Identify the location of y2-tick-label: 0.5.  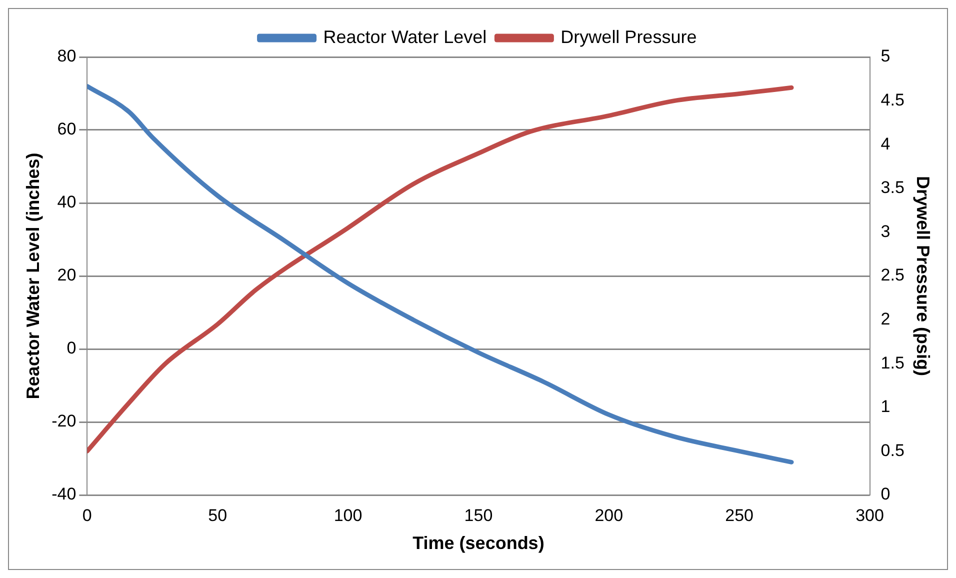
(892, 450).